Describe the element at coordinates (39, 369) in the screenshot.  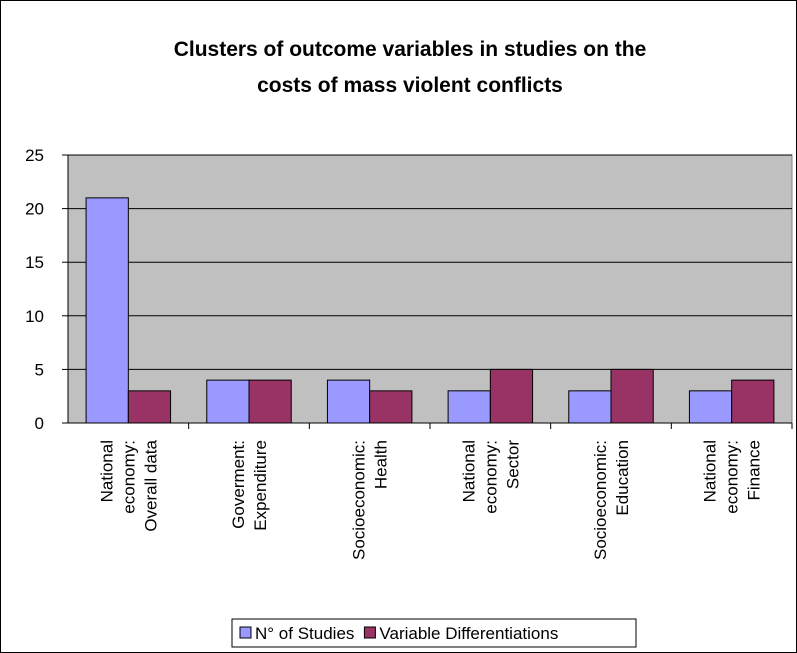
I see `y-tick-label: 5` at that location.